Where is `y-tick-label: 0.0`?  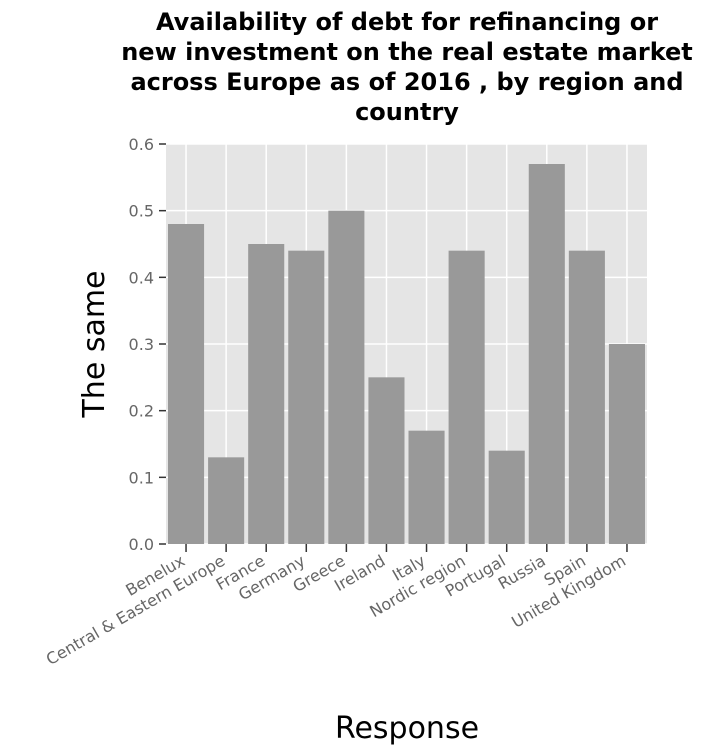 y-tick-label: 0.0 is located at coordinates (141, 544).